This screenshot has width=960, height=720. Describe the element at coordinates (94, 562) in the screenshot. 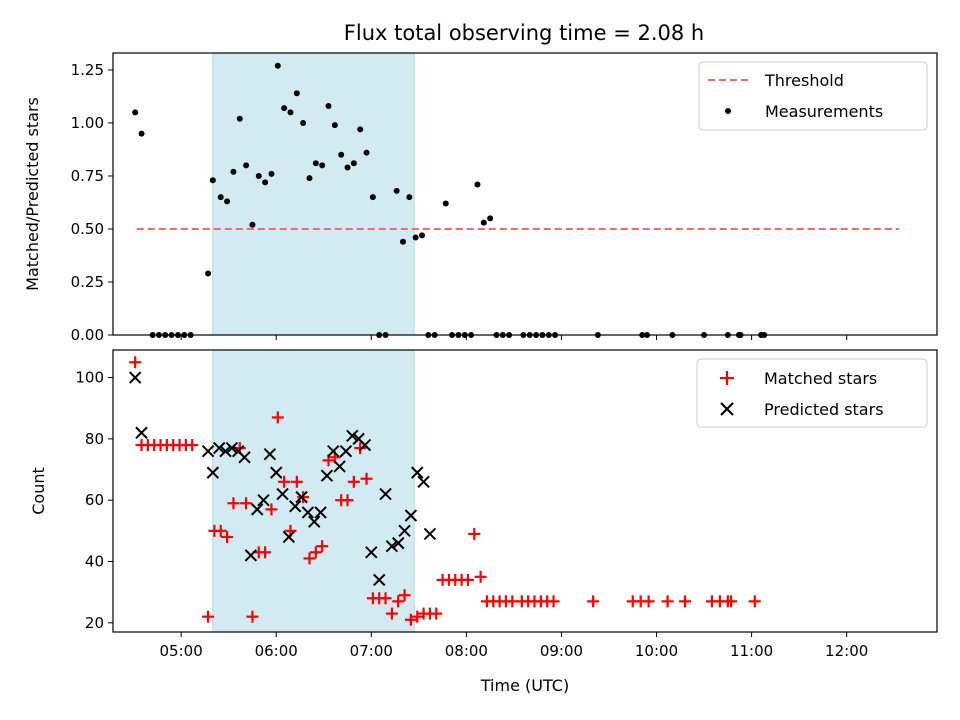

I see `count-y-tick-label: 40` at that location.